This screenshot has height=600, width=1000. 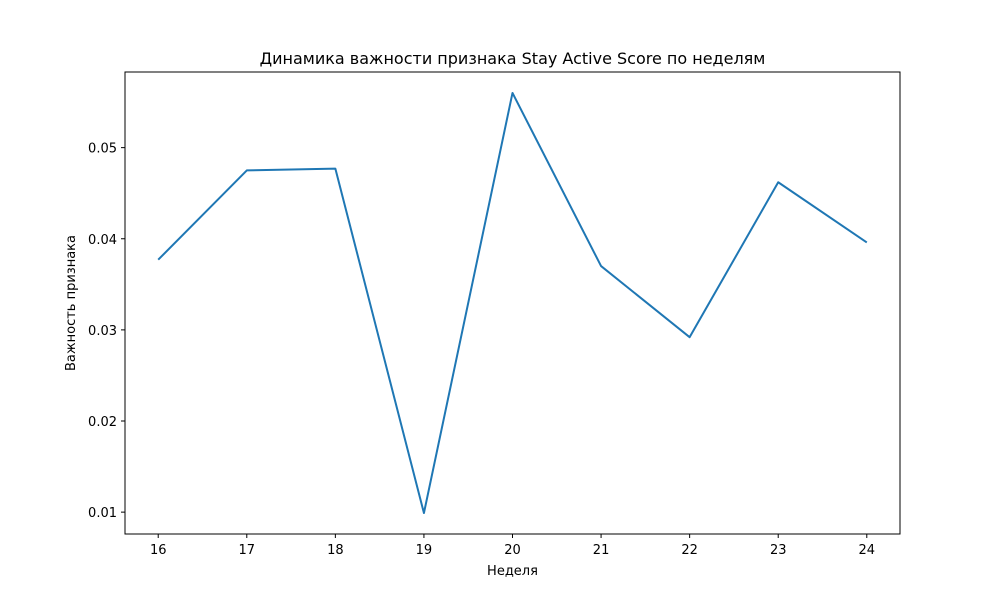 What do you see at coordinates (102, 513) in the screenshot?
I see `y-tick-label: 0.01` at bounding box center [102, 513].